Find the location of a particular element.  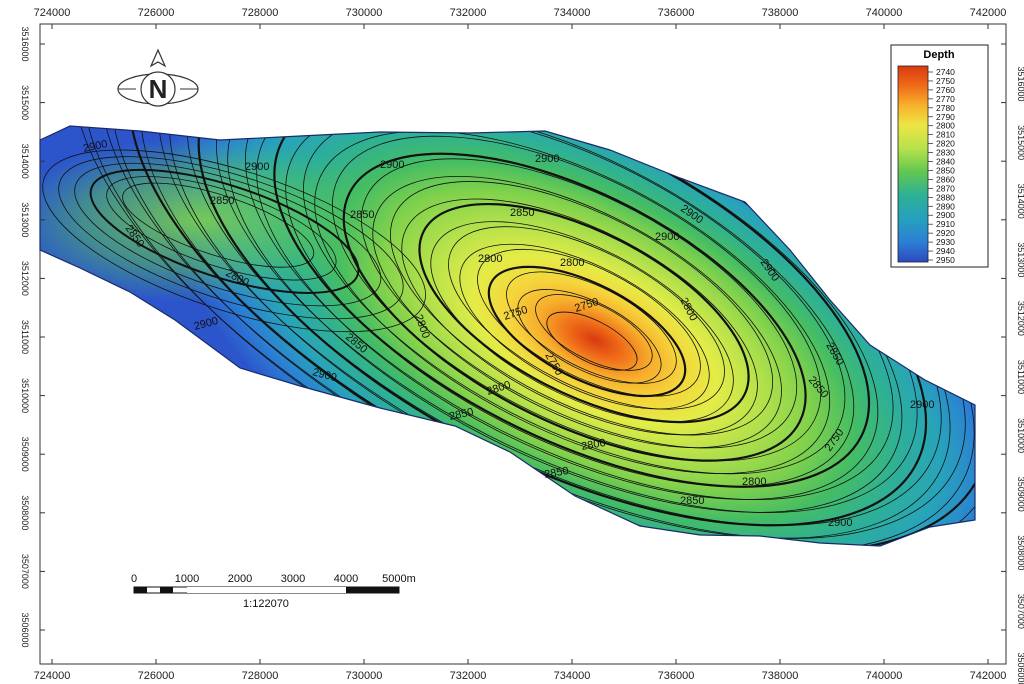

x-tick-label-bottom: 736000 is located at coordinates (676, 676).